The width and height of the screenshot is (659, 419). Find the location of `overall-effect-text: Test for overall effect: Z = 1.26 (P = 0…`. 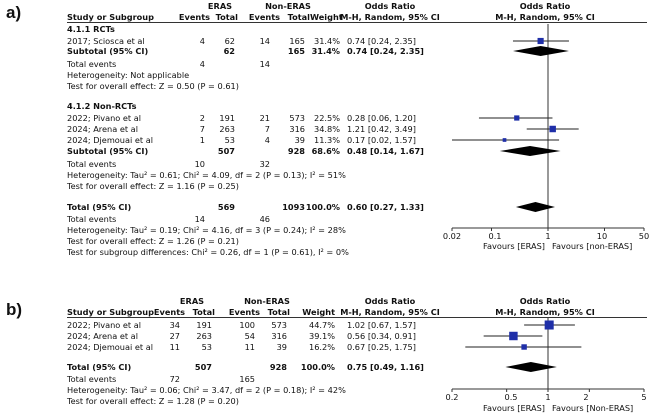

overall-effect-text: Test for overall effect: Z = 1.26 (P = 0… is located at coordinates (153, 241).